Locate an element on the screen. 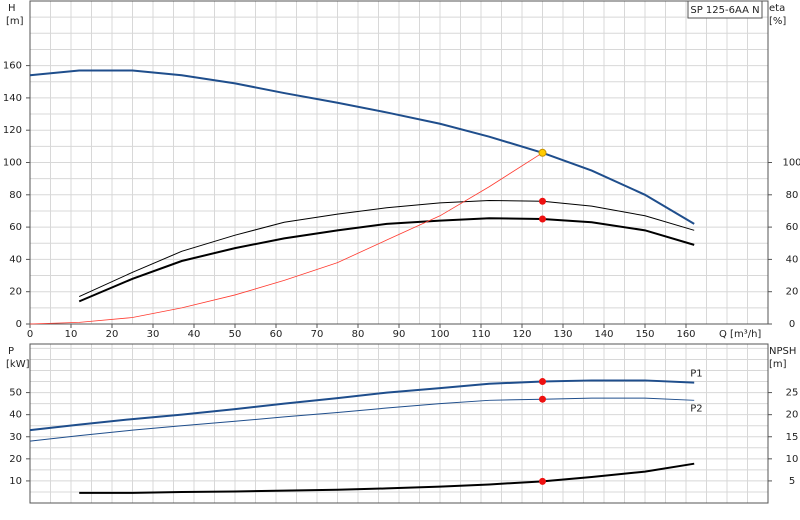  series-label: P2 is located at coordinates (696, 408).